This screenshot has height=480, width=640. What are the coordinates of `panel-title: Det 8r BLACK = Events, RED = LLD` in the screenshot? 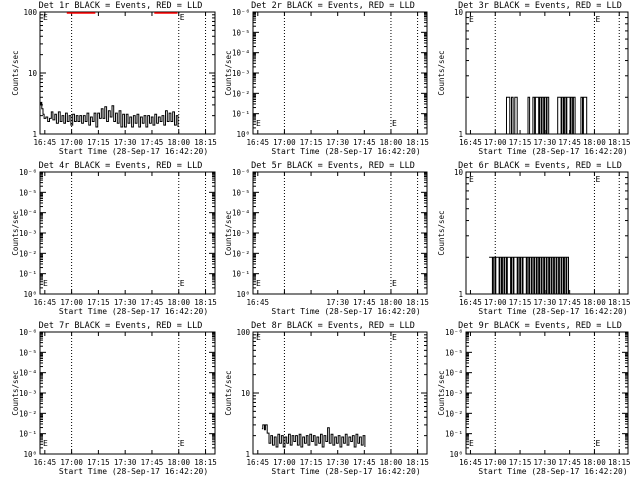 It's located at (333, 326).